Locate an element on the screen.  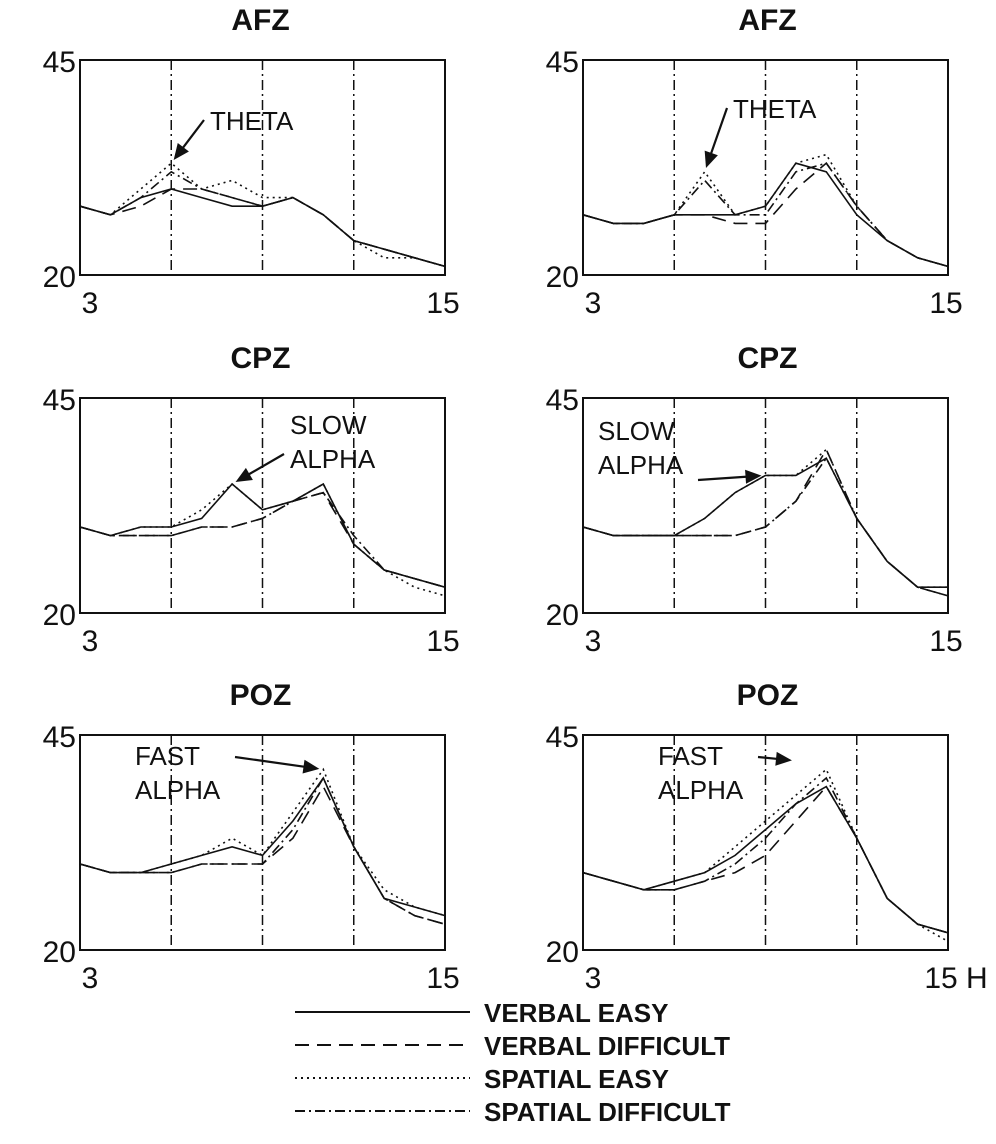
legend-label: VERBAL DIFFICULT is located at coordinates (607, 1046).